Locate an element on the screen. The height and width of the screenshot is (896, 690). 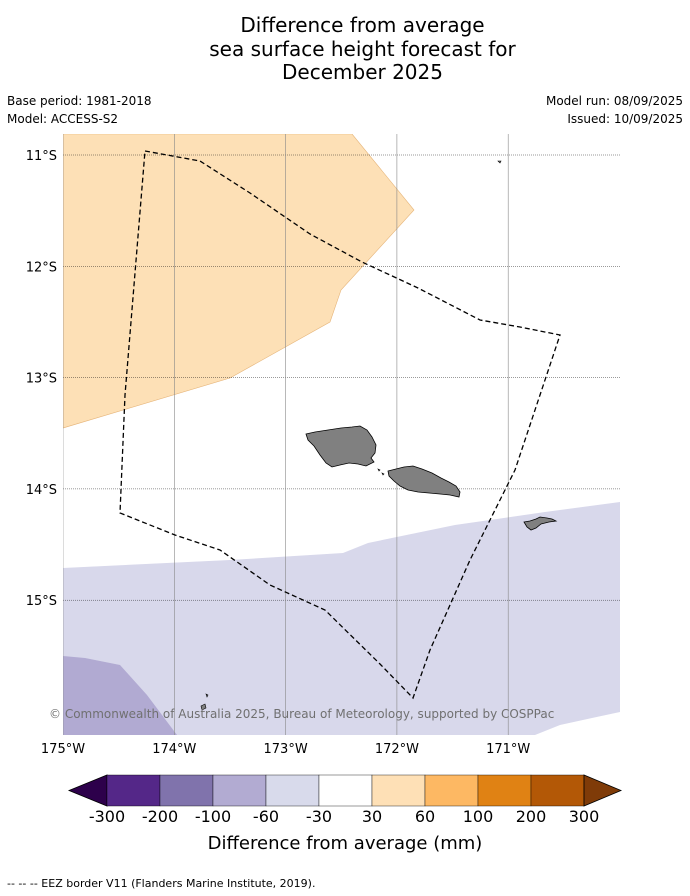
savaii-island is located at coordinates (341, 446).